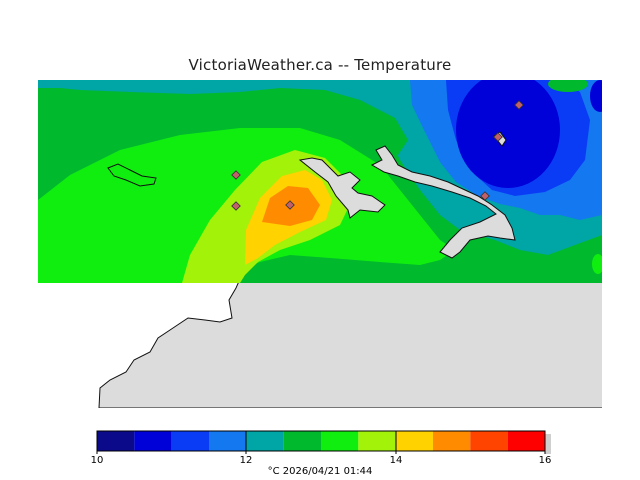  Describe the element at coordinates (246, 460) in the screenshot. I see `colorbar-tick-label: 12` at that location.